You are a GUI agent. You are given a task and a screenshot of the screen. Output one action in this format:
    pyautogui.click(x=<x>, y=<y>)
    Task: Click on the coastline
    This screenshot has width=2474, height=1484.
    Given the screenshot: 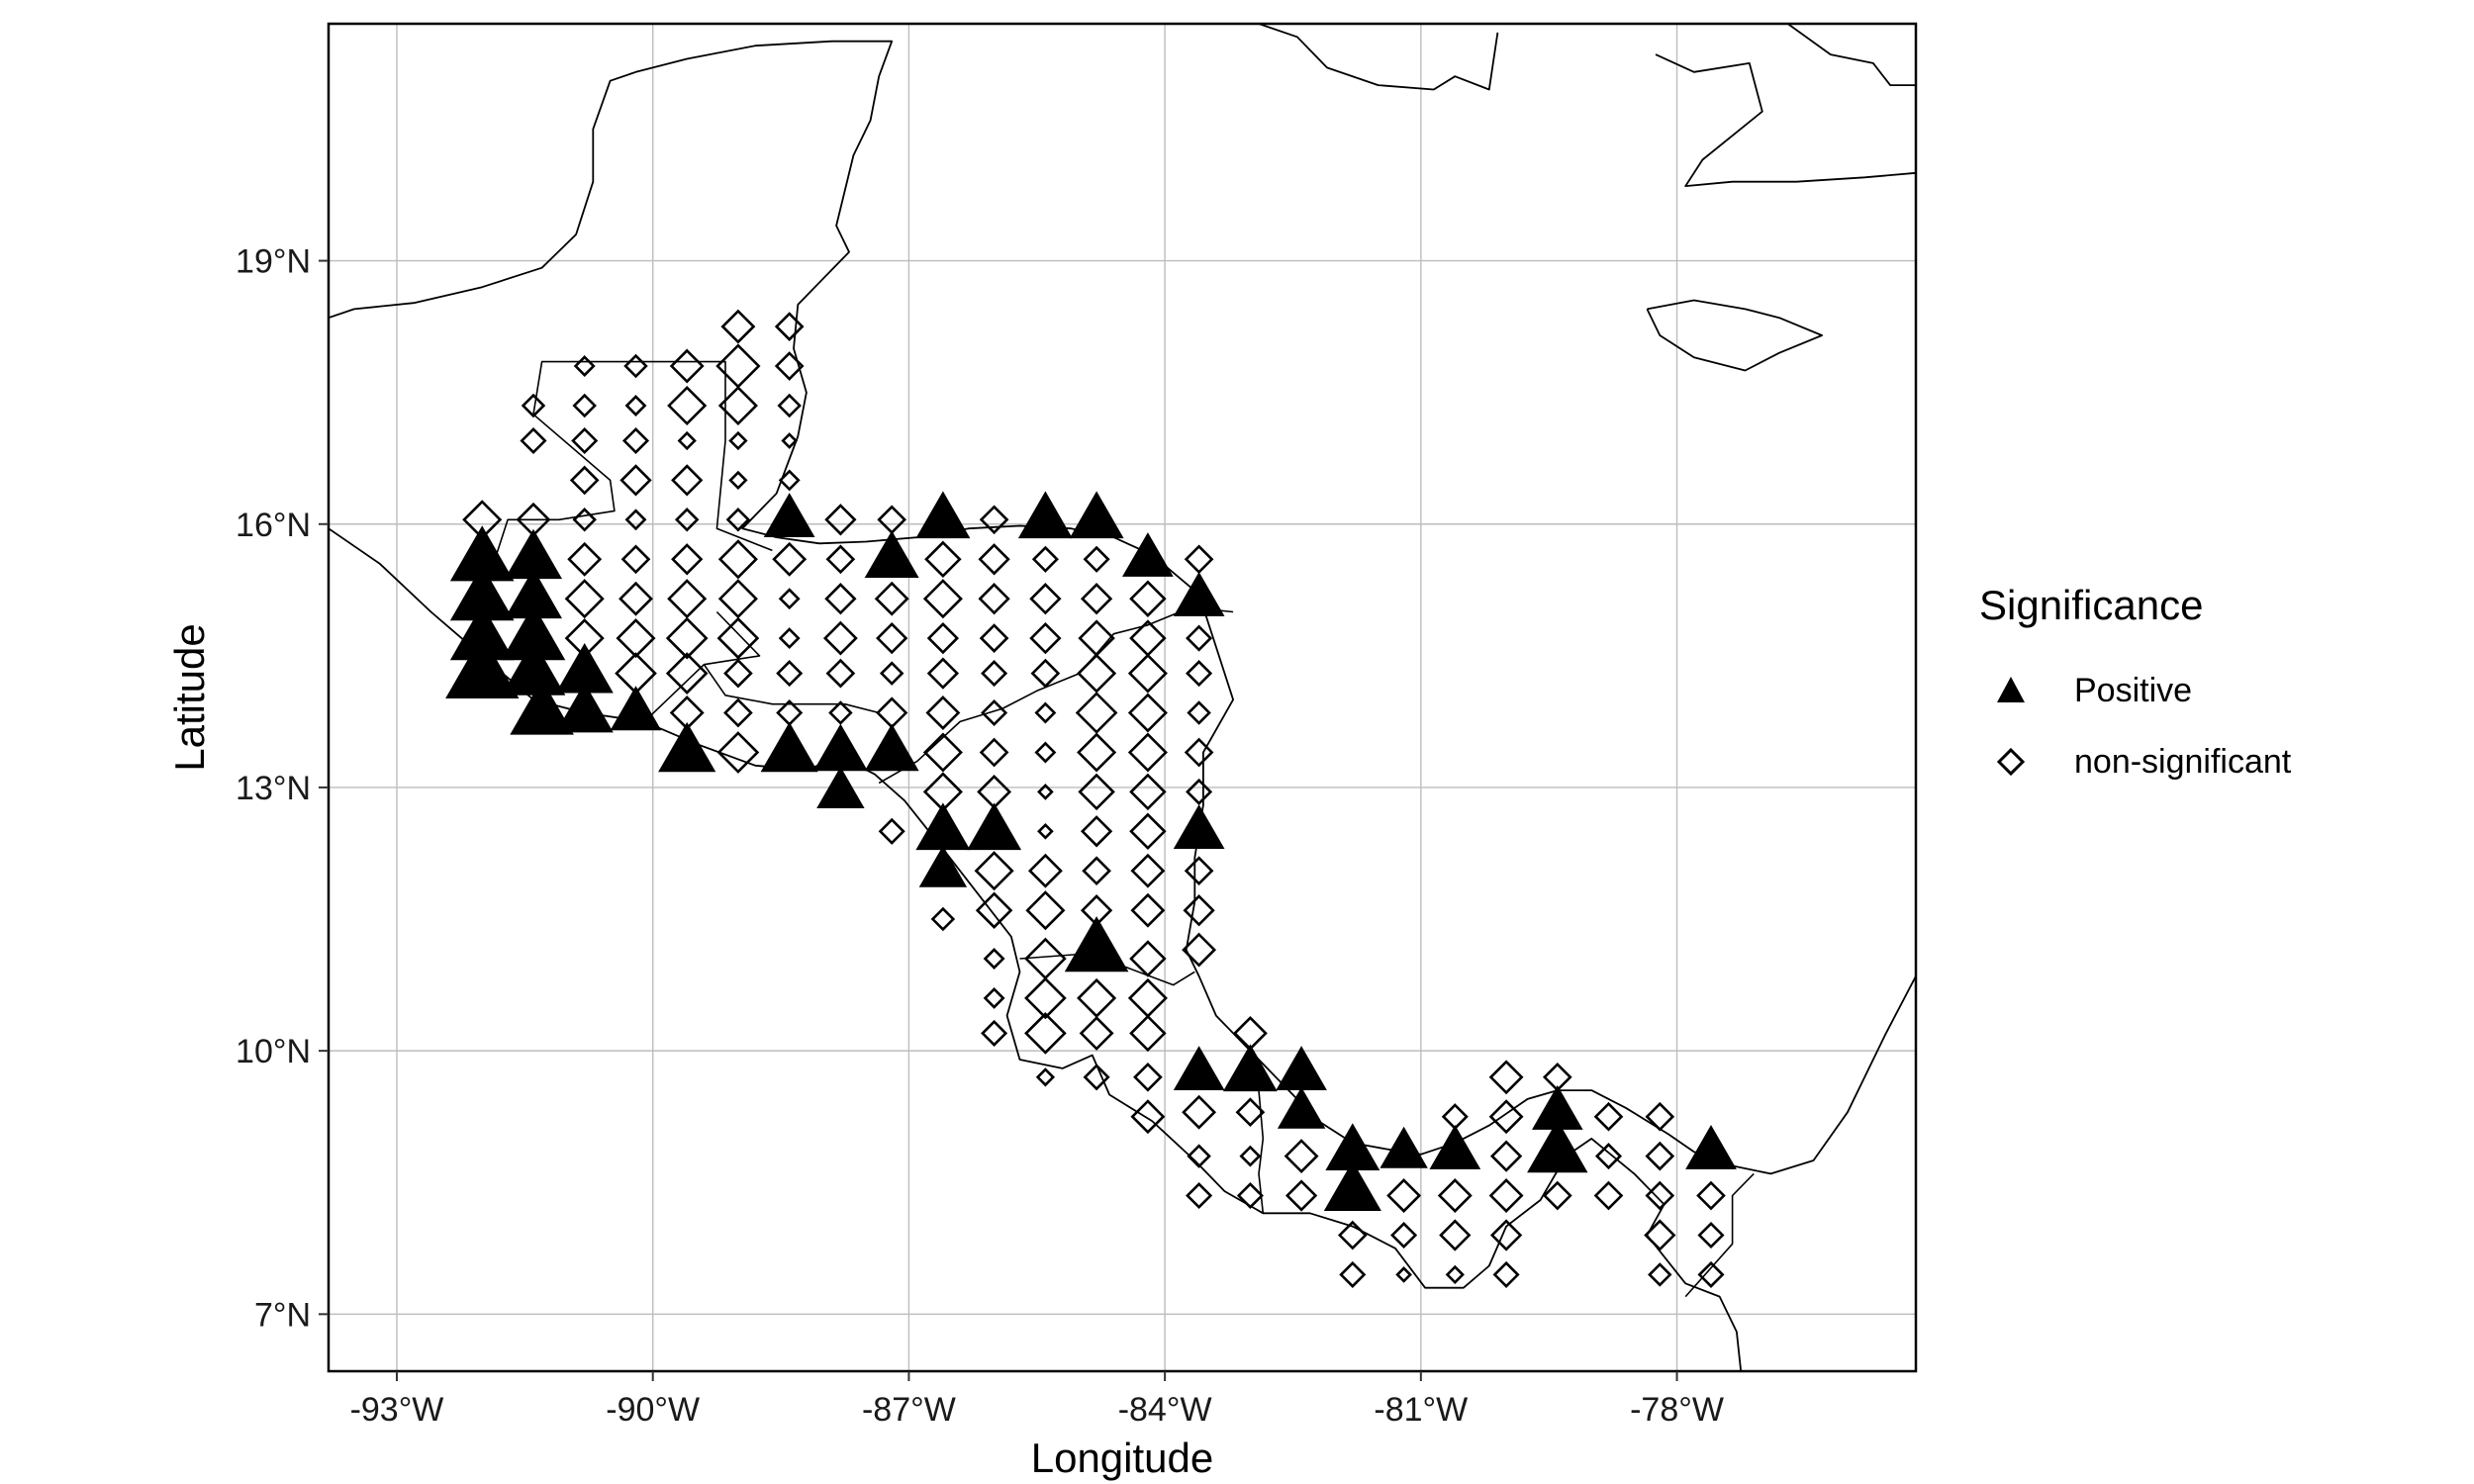 What is the action you would take?
    pyautogui.click(x=1378, y=57)
    